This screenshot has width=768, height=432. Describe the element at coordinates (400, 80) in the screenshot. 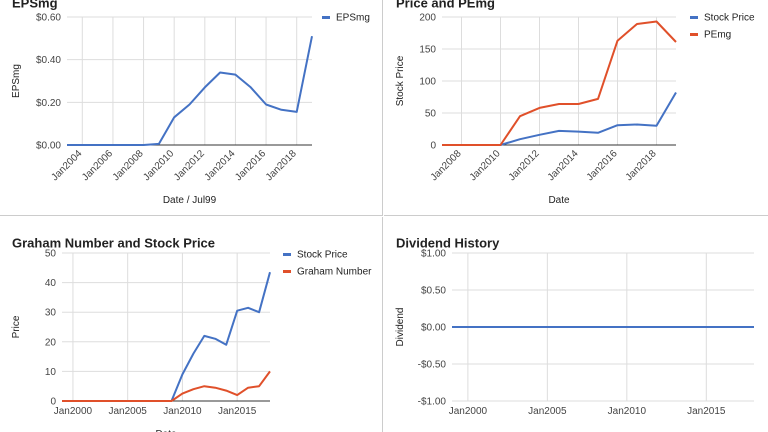

I see `y-axis-label: Stock Price` at that location.